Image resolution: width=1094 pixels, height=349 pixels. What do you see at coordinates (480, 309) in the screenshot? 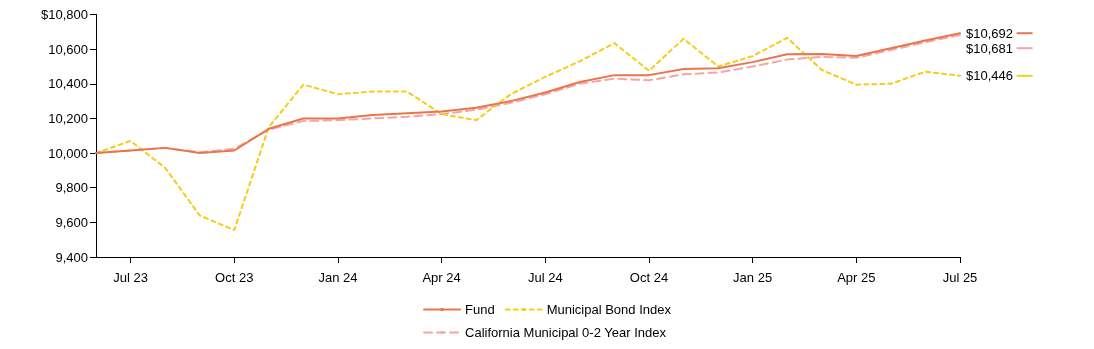
I see `legend-label: Fund` at bounding box center [480, 309].